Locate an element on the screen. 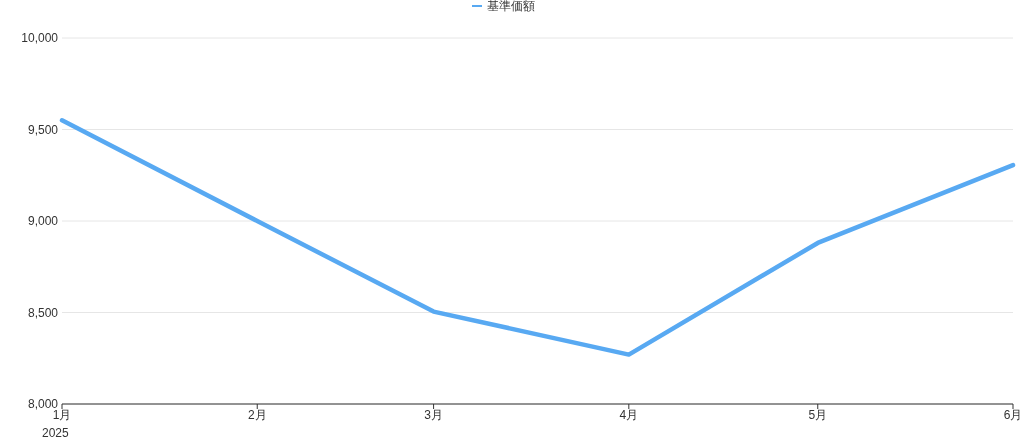  x-tick-label: 4月 is located at coordinates (629, 415).